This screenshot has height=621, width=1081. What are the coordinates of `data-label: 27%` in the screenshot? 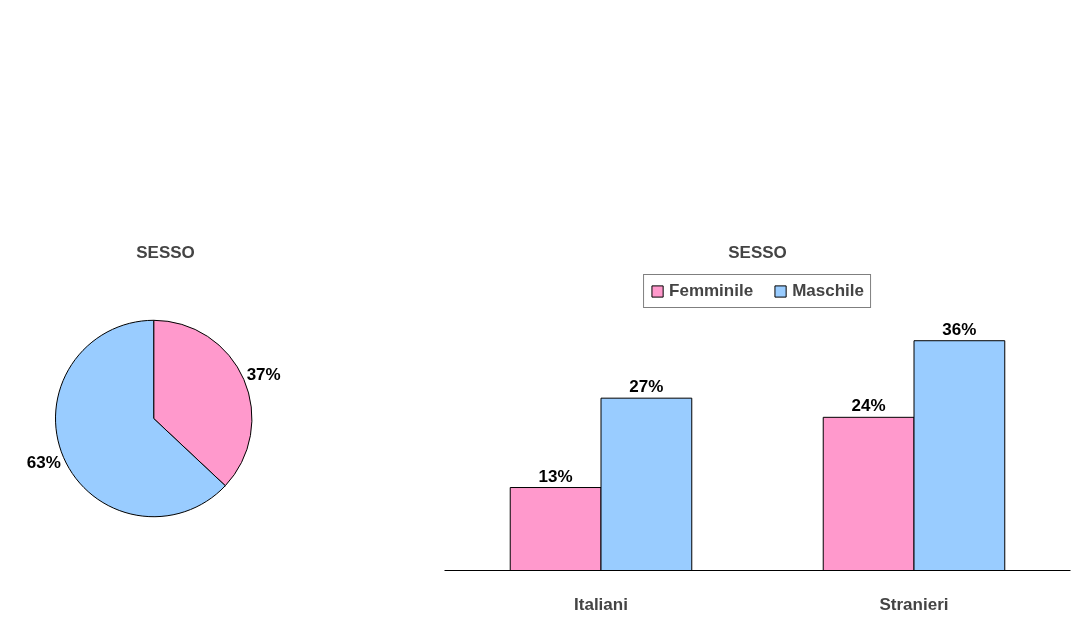 It's located at (646, 387).